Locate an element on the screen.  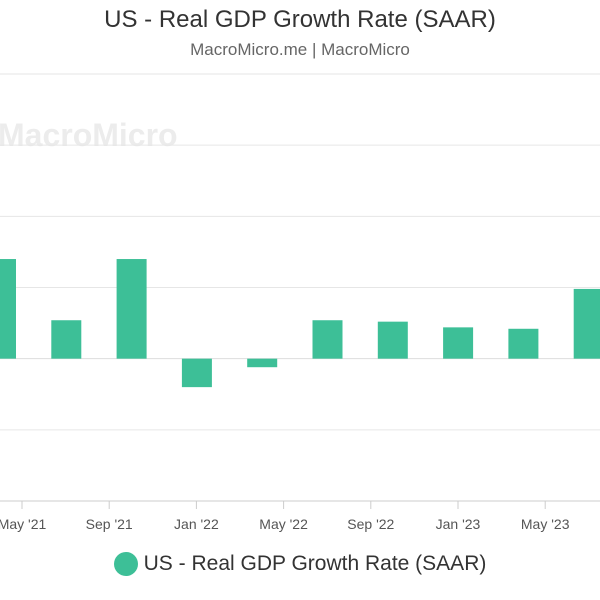
bar-q2-2022 is located at coordinates (262, 363).